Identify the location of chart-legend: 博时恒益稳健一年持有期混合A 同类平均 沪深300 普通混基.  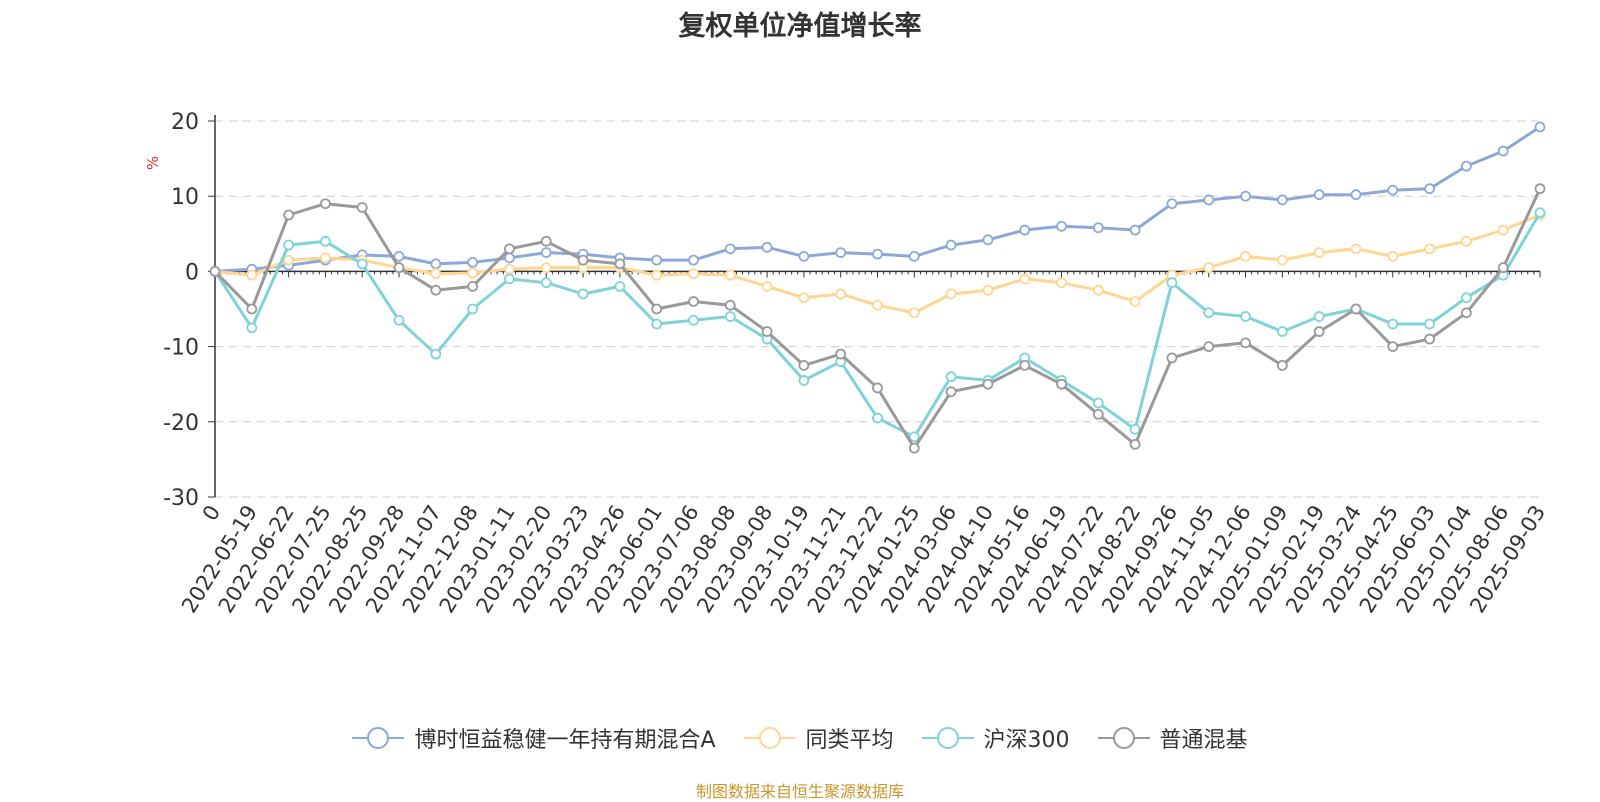
(800, 738).